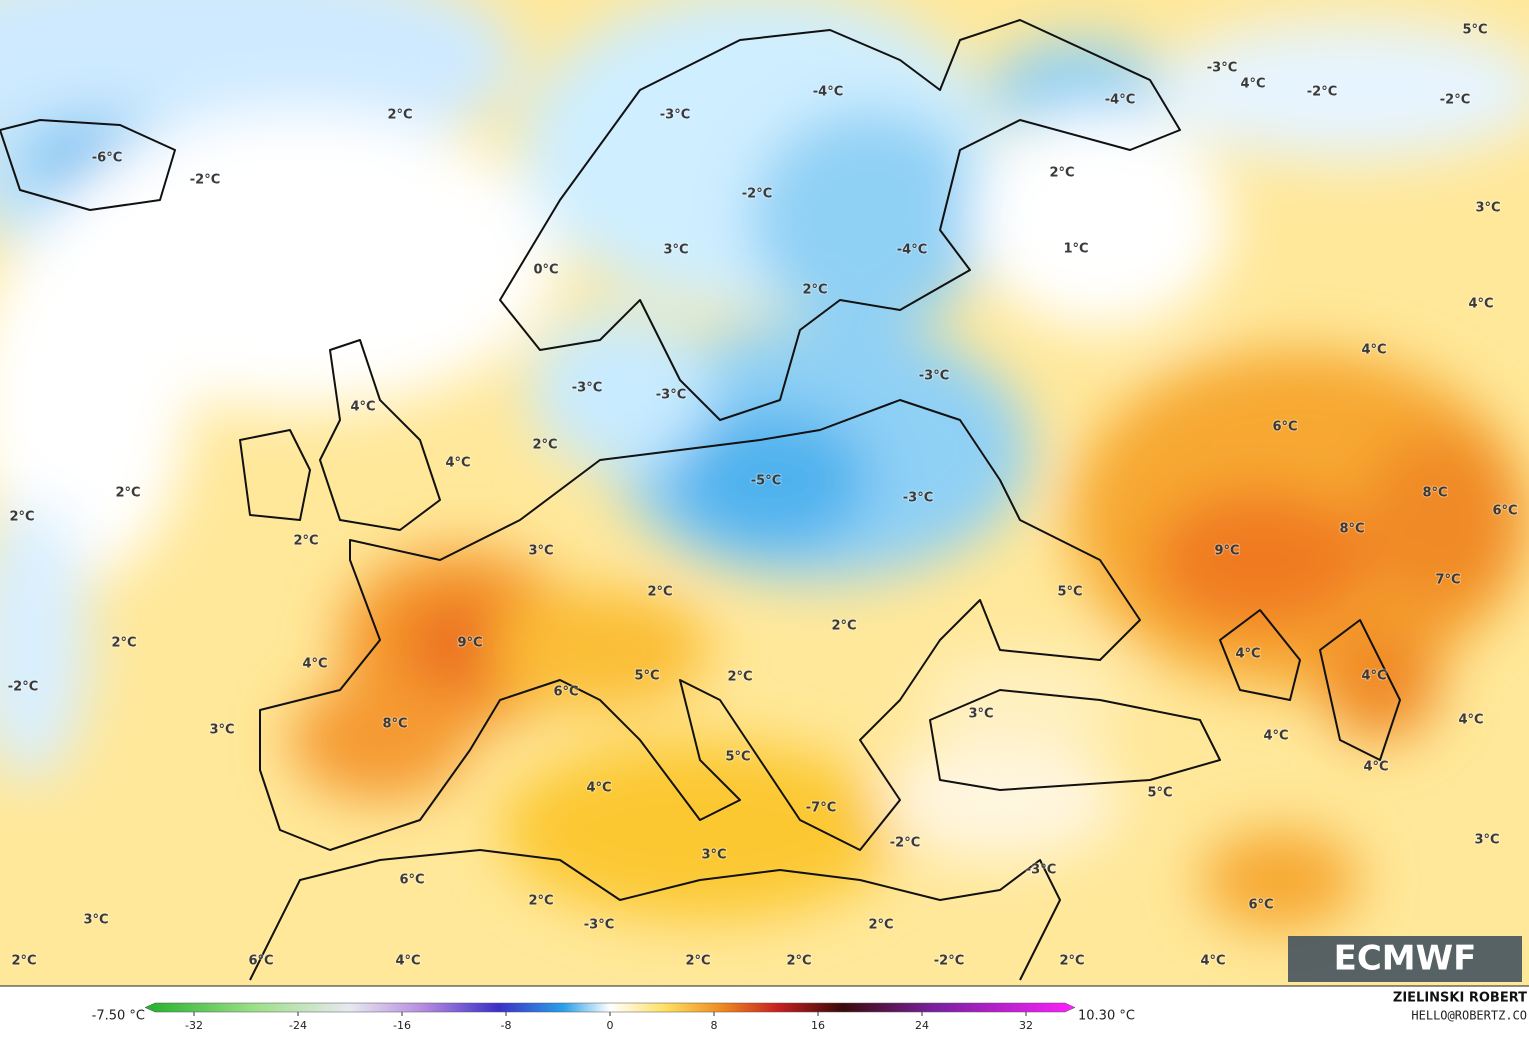 The width and height of the screenshot is (1529, 1039). I want to click on colorbar-tick-label: -8, so click(506, 1025).